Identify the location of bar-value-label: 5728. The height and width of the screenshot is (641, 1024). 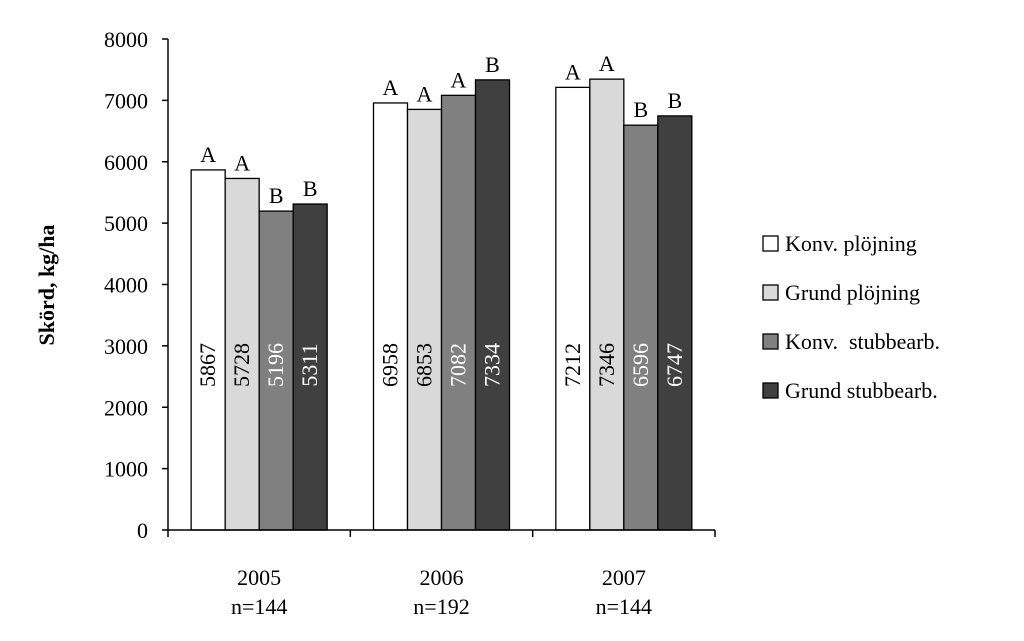
(241, 365).